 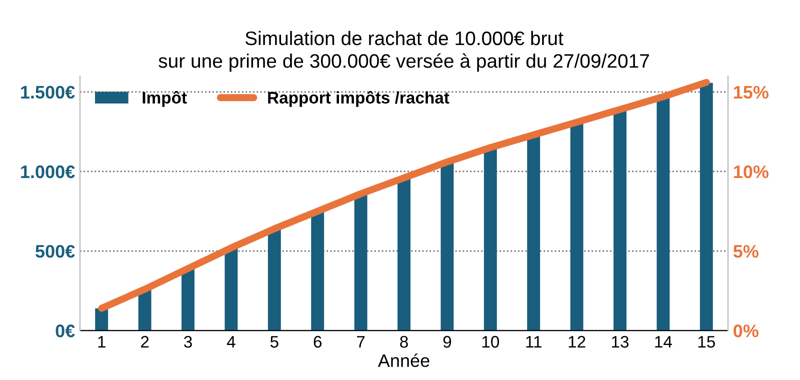 I want to click on legend-label: Impôt, so click(x=164, y=99).